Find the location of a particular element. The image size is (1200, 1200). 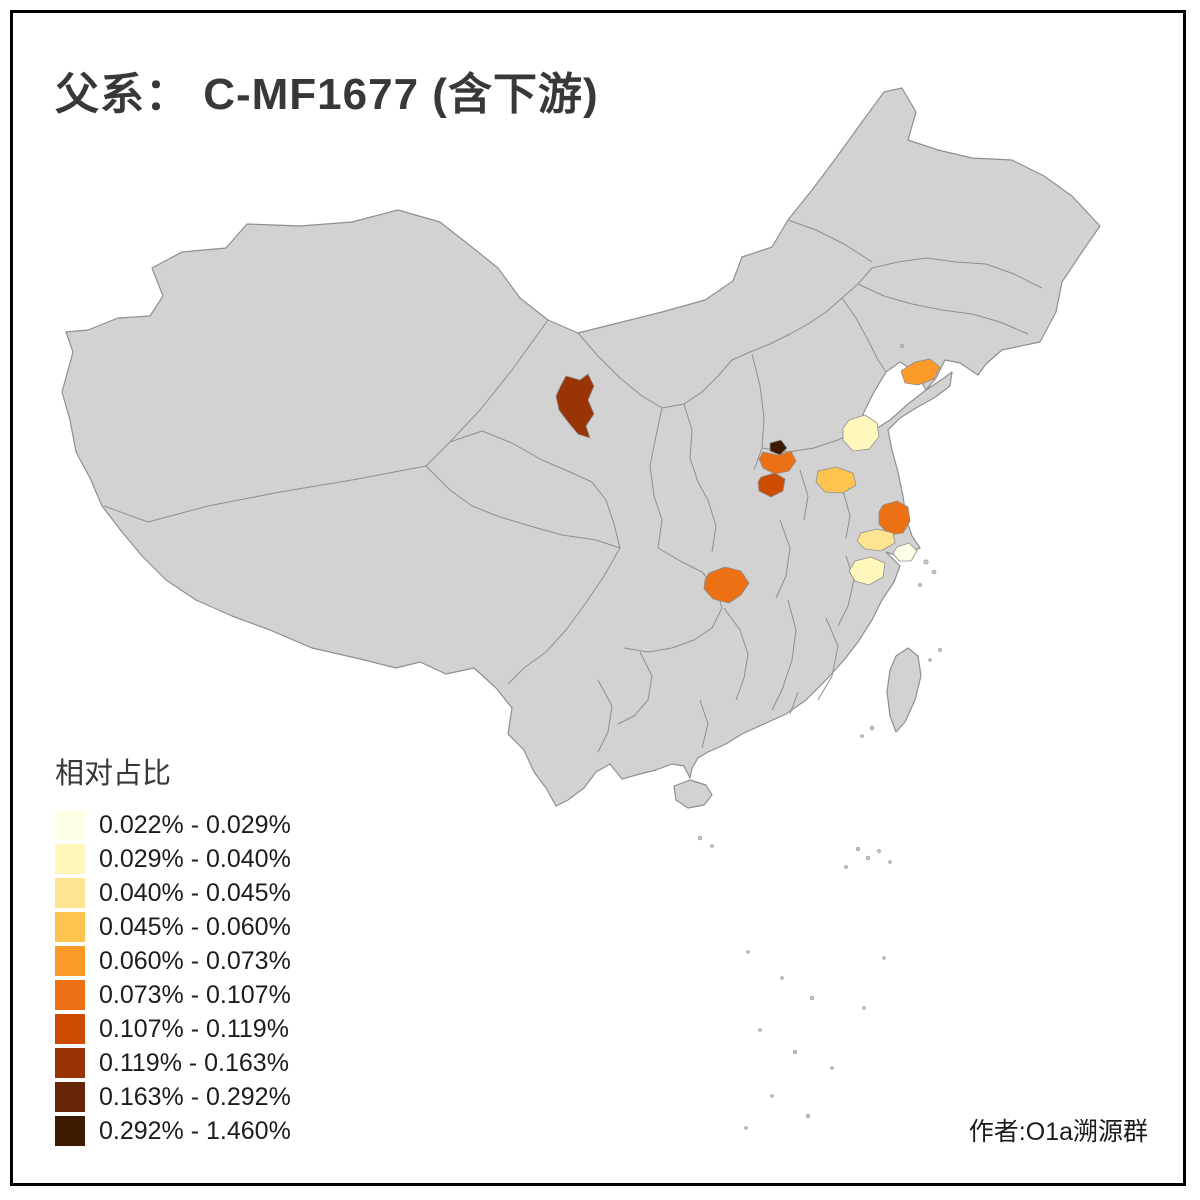

legend-label: 0.107% - 0.119% is located at coordinates (194, 1028).